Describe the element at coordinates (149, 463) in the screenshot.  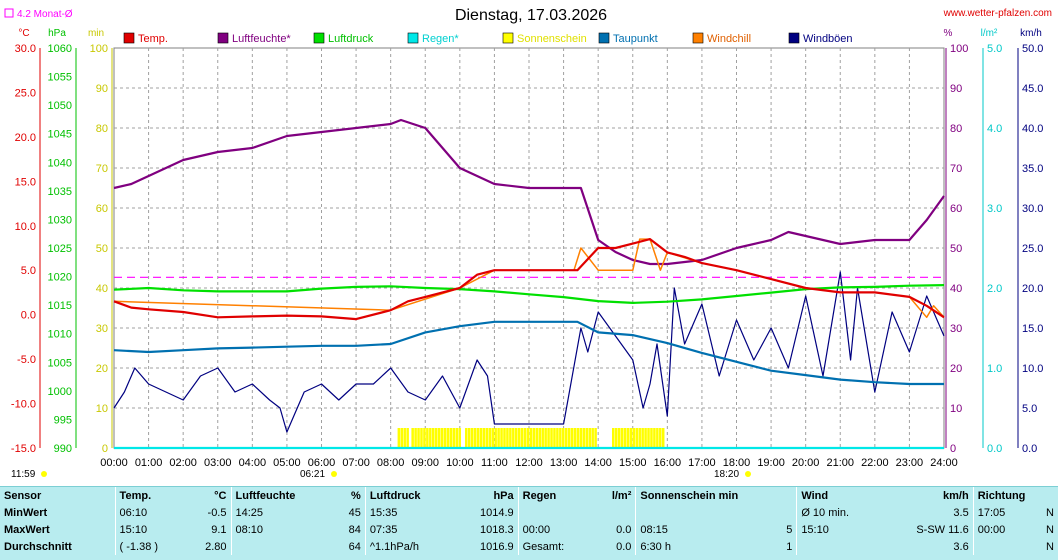
I see `x-tick-label: 01:00` at that location.